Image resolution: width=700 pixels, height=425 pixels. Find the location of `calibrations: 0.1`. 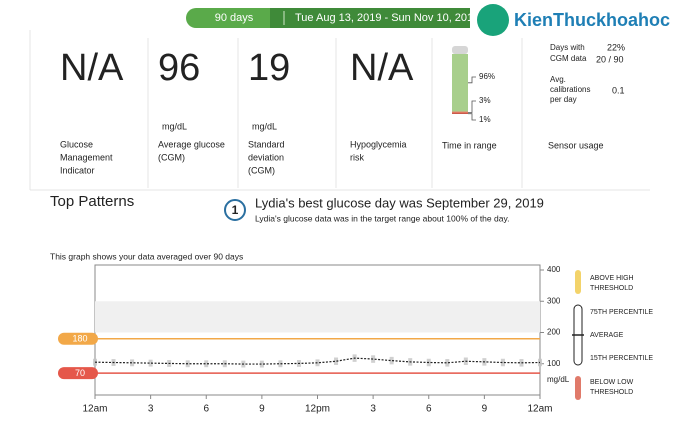

calibrations: 0.1 is located at coordinates (618, 90).